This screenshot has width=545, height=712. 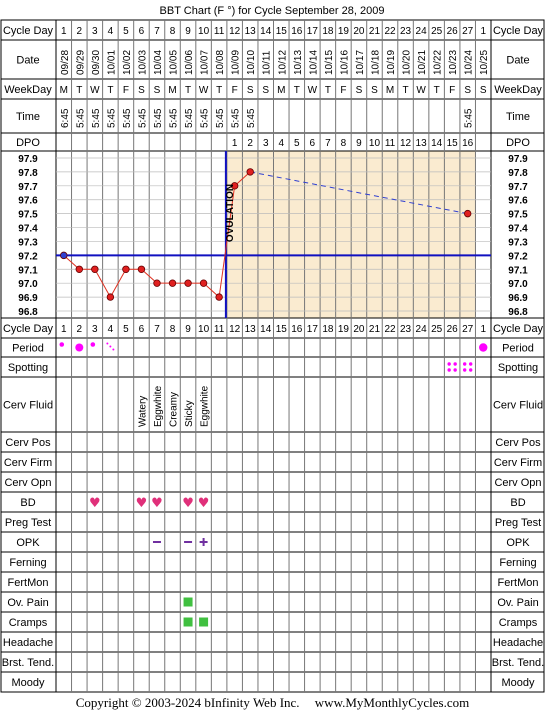 I want to click on date-cell: 10/03, so click(x=142, y=62).